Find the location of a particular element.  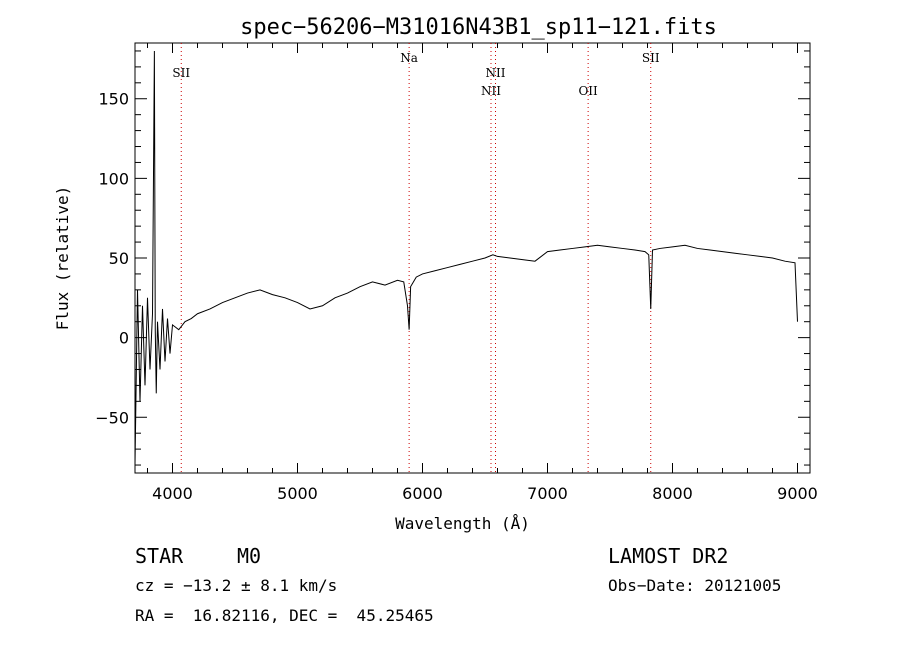

obs-date-line: Obs−Date: 20121005 is located at coordinates (695, 585).